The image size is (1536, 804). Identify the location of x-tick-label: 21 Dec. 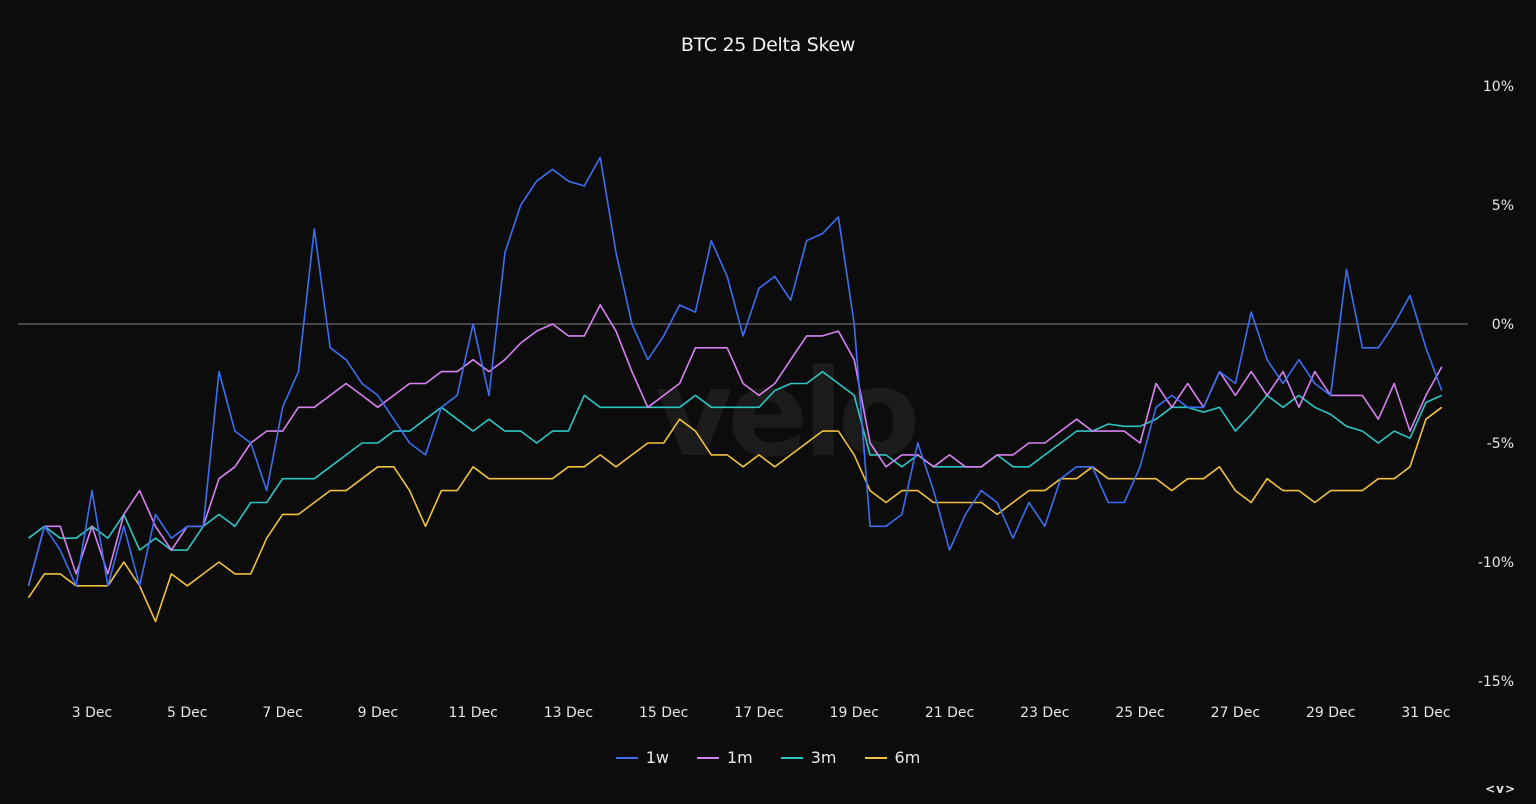
(949, 713).